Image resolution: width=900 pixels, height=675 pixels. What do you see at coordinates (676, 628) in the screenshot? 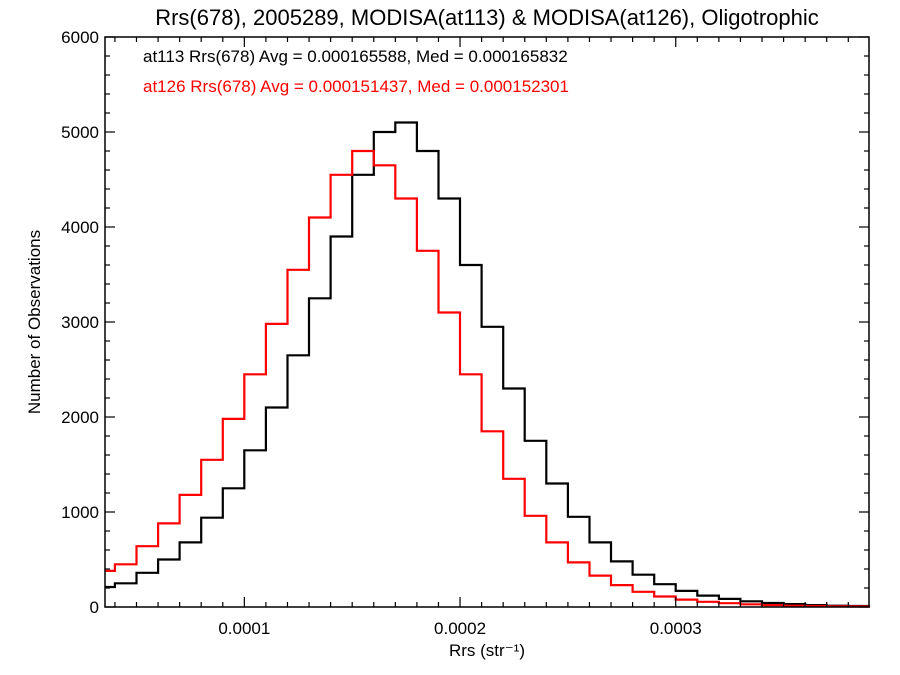
I see `x-tick-label: 0.0003` at bounding box center [676, 628].